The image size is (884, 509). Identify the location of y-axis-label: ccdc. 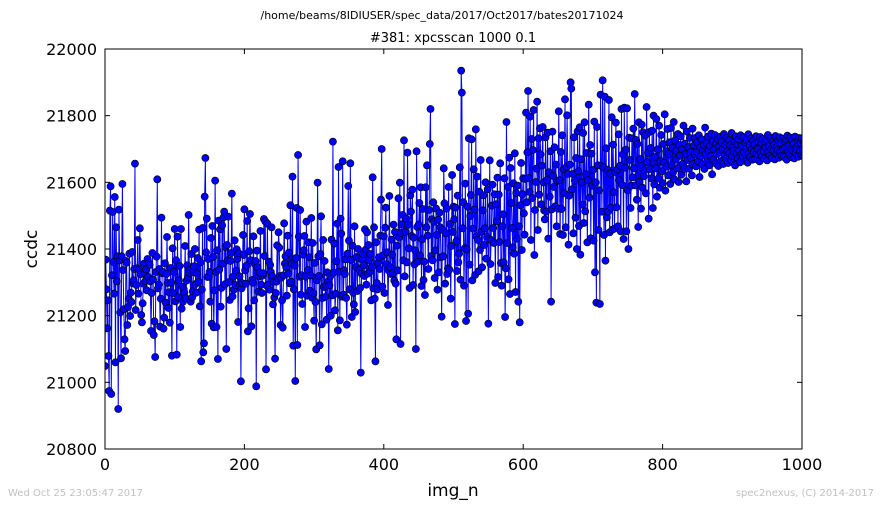
(32, 249).